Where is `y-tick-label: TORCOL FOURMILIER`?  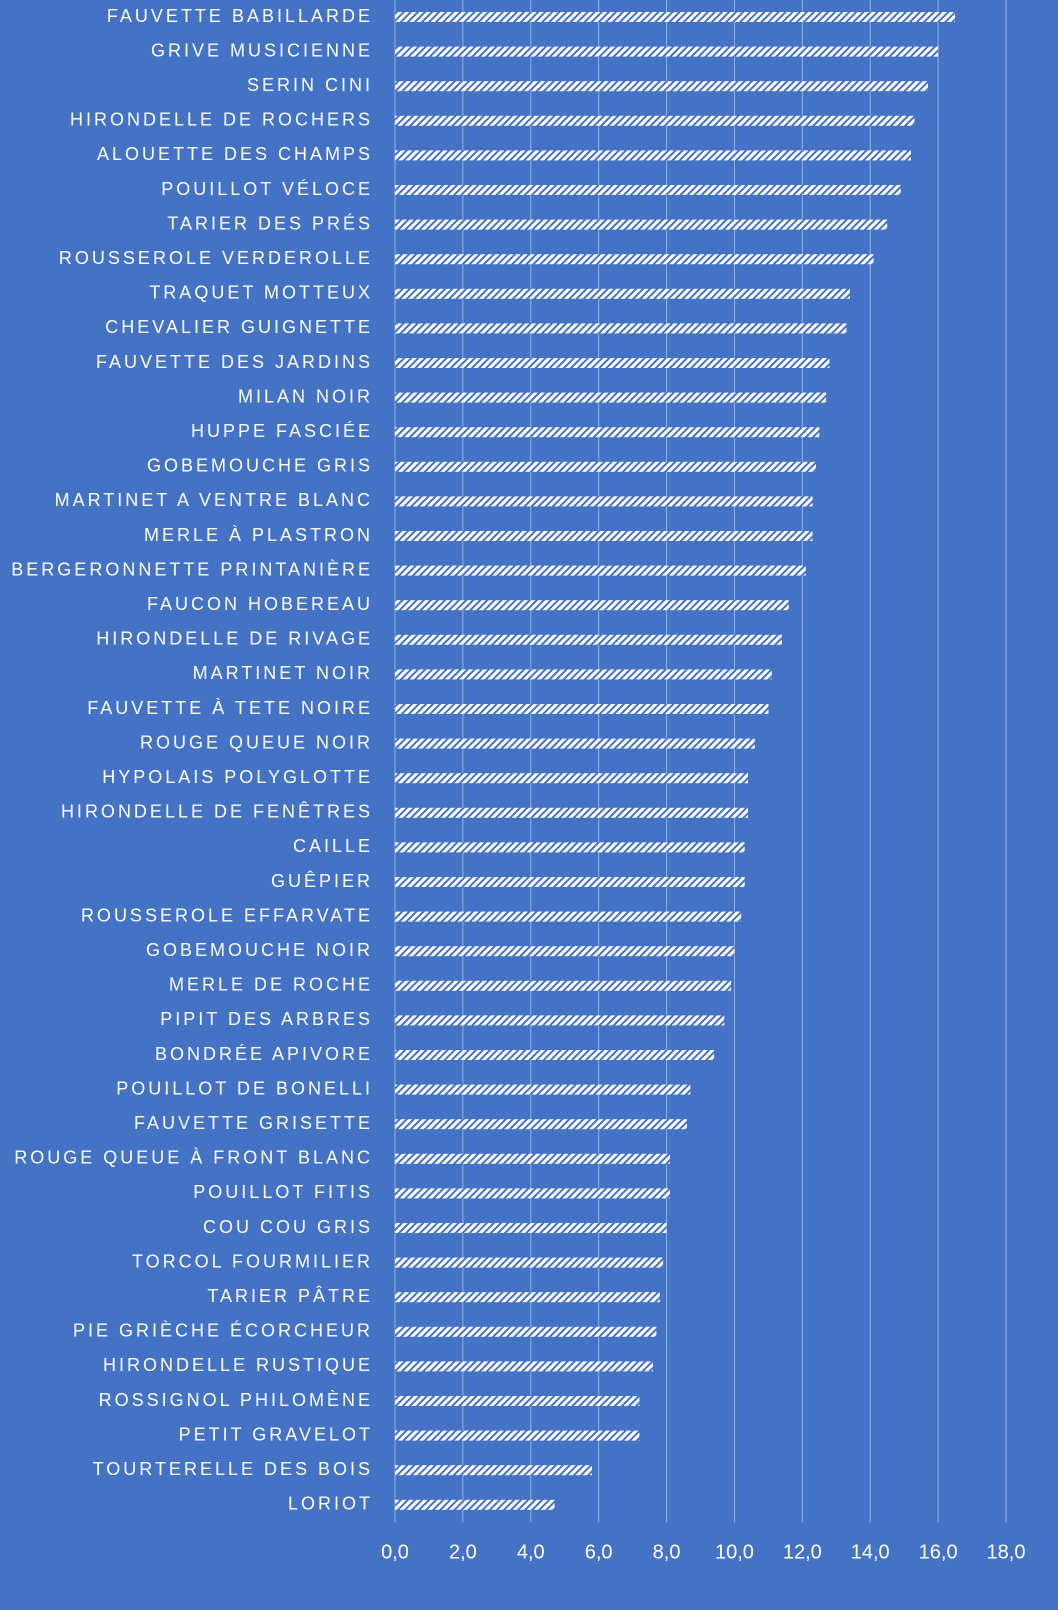 y-tick-label: TORCOL FOURMILIER is located at coordinates (252, 1261).